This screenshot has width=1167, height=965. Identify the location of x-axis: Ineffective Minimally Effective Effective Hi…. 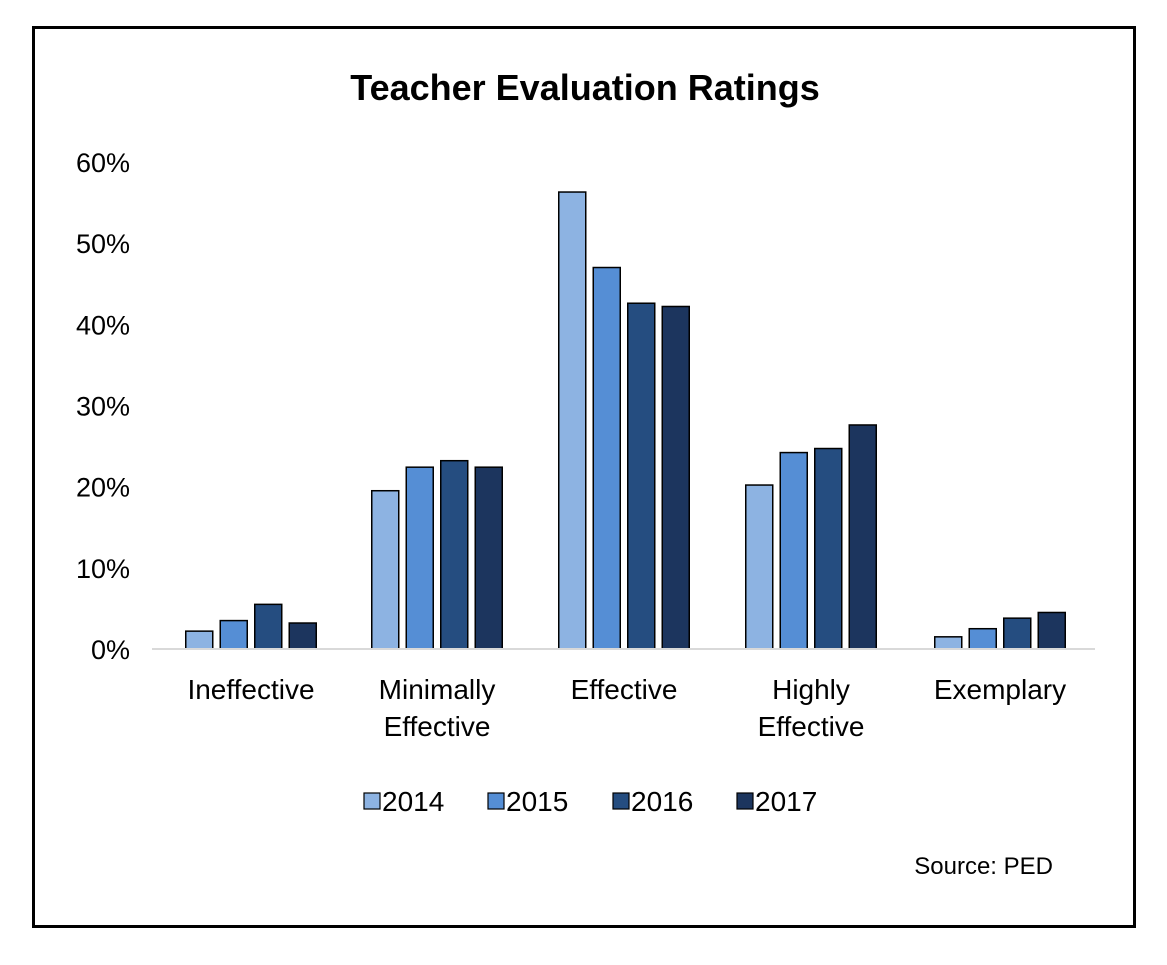
(626, 708).